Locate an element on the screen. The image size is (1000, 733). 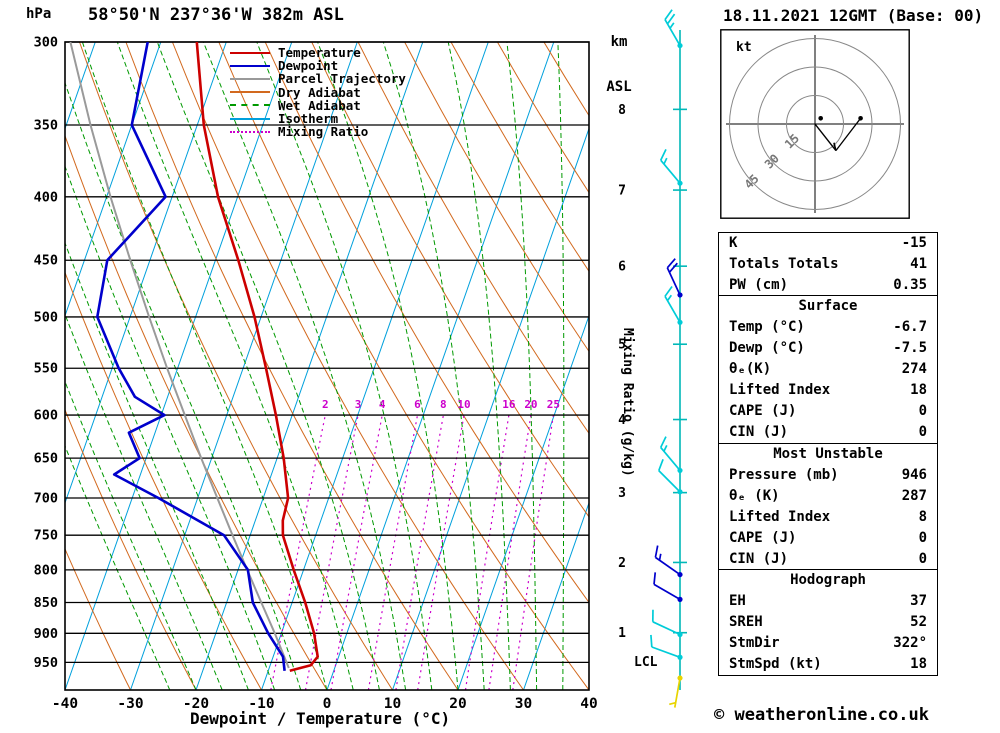
asl-label: ASL is located at coordinates (619, 87).